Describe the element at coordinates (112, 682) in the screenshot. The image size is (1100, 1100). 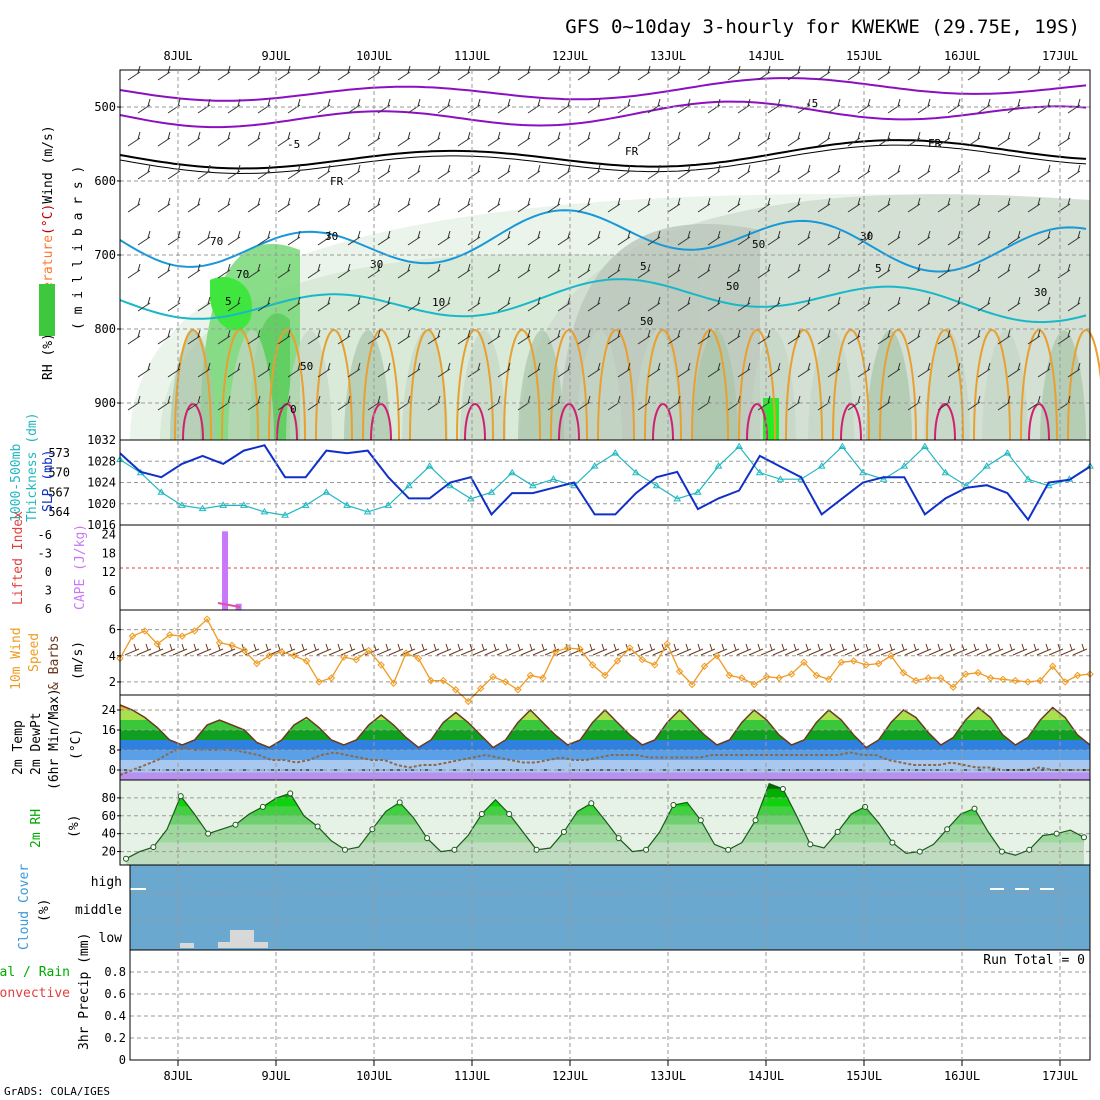
I see `wind-tick-2: 2` at that location.